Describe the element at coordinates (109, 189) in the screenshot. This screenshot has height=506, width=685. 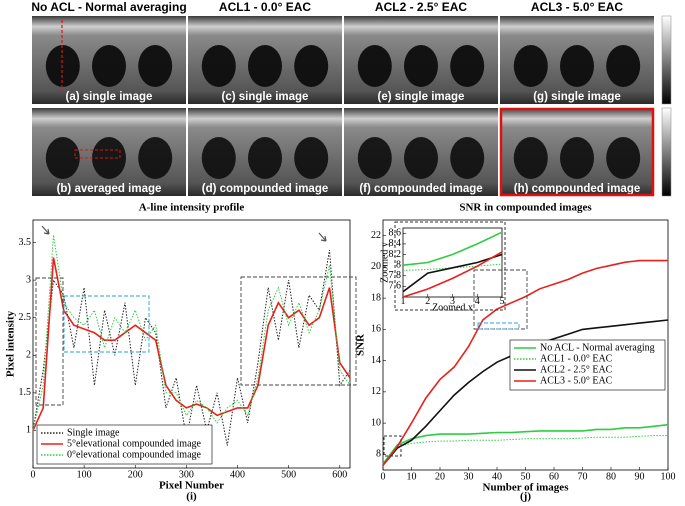
I see `panel-label: (b) averaged image` at that location.